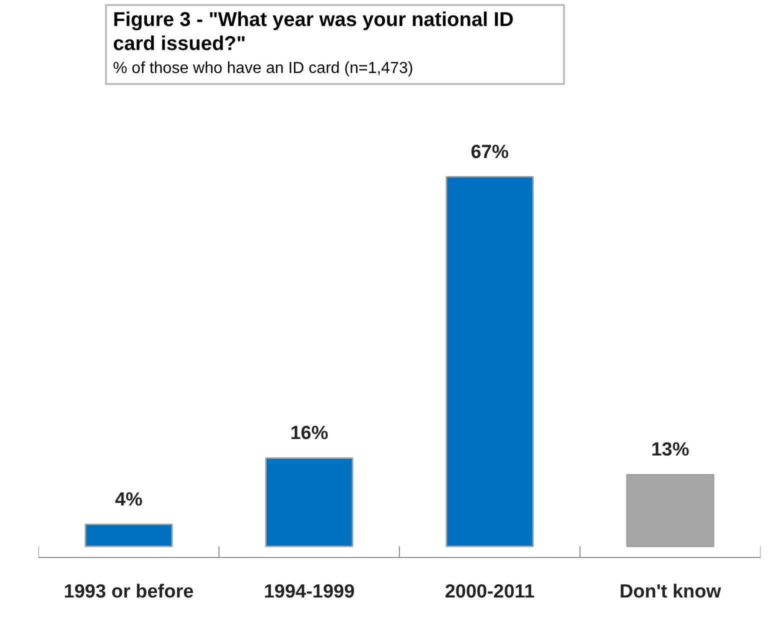 This screenshot has width=782, height=634. Describe the element at coordinates (129, 591) in the screenshot. I see `x-tick-label: 1993 or before` at that location.